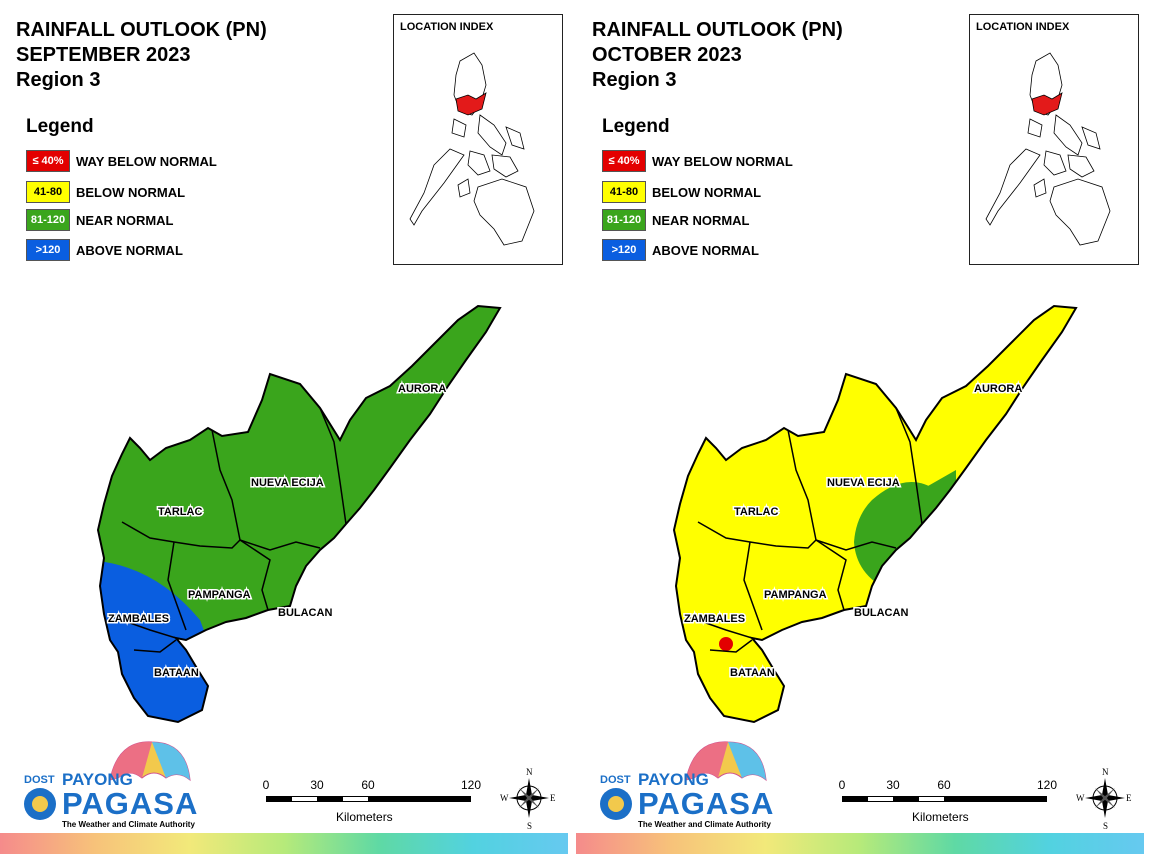  Describe the element at coordinates (103, 55) in the screenshot. I see `map-period: SEPTEMBER 2023` at that location.